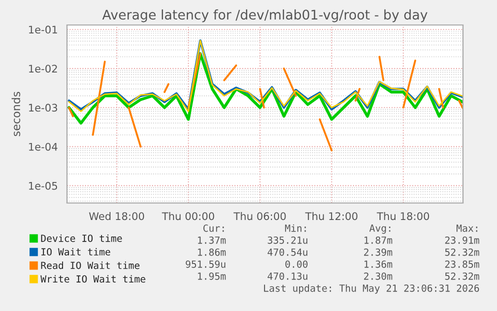 The width and height of the screenshot is (497, 311). What do you see at coordinates (462, 264) in the screenshot?
I see `text: 23.85m` at bounding box center [462, 264].